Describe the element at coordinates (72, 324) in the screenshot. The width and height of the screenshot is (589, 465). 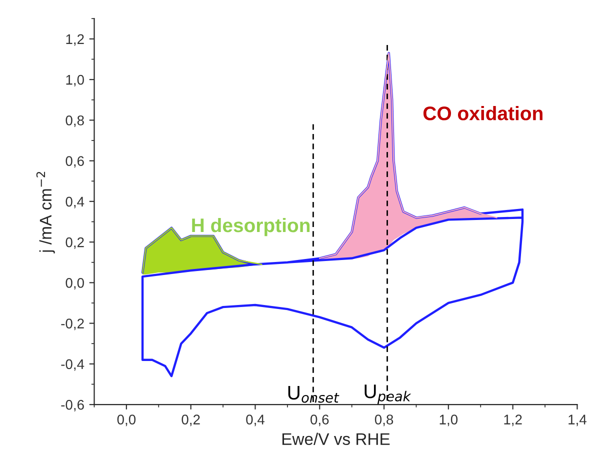
I see `y-tick-label: -0,2` at that location.